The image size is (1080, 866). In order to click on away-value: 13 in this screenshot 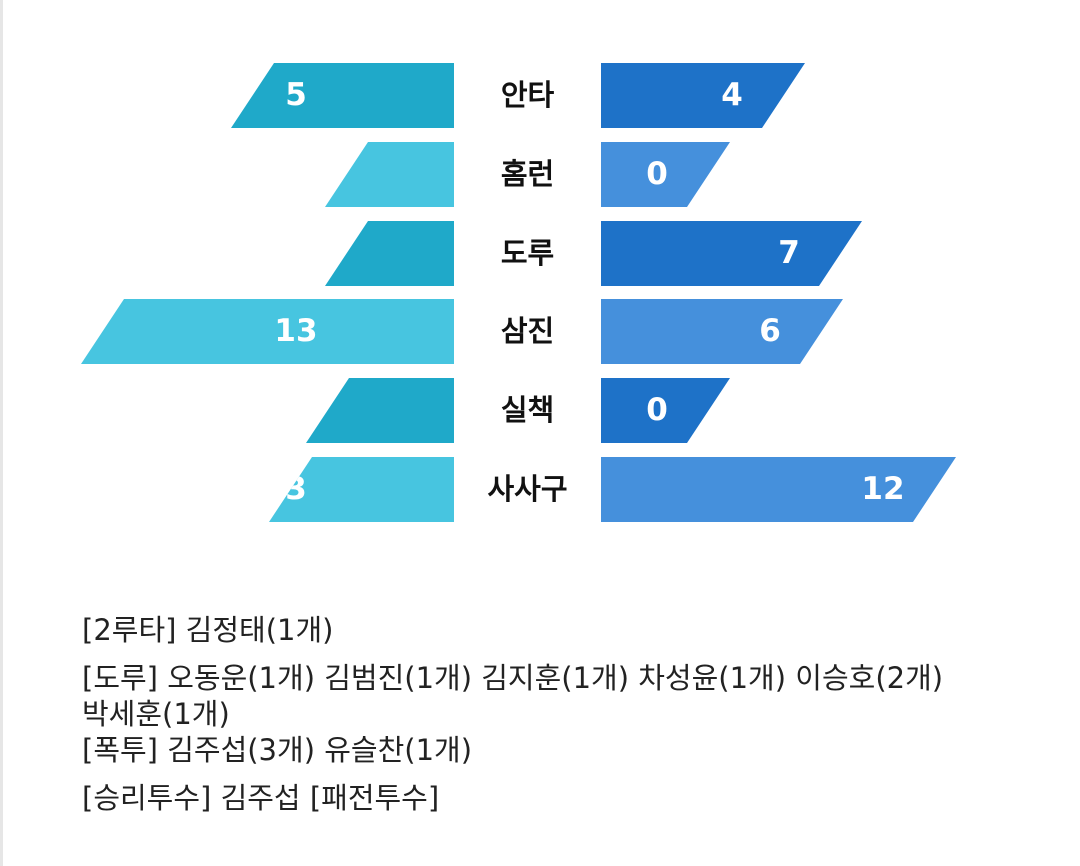, I will do `click(296, 331)`.